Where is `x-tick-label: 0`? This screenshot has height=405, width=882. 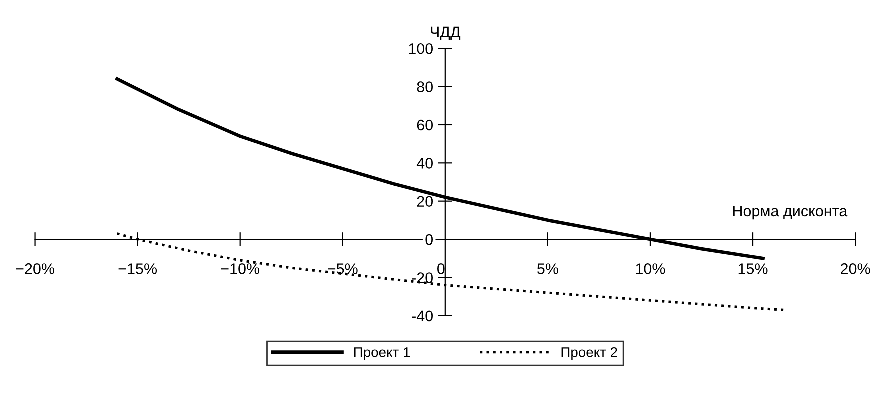 x-tick-label: 0 is located at coordinates (441, 269).